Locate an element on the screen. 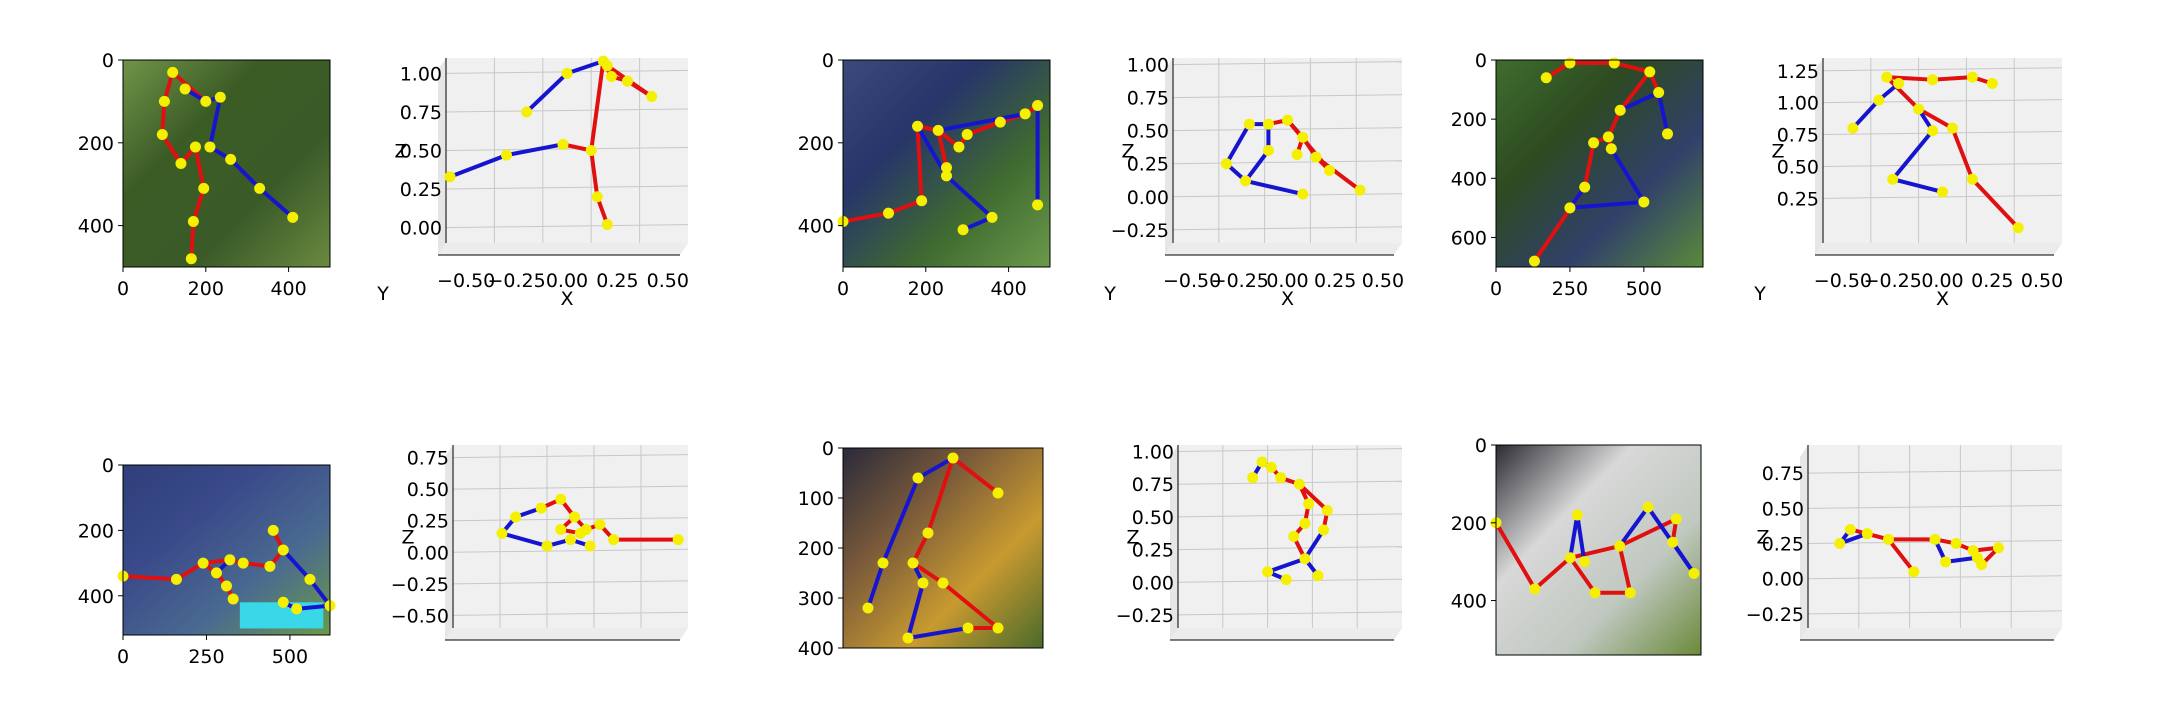  side-pane is located at coordinates (1804, 542).